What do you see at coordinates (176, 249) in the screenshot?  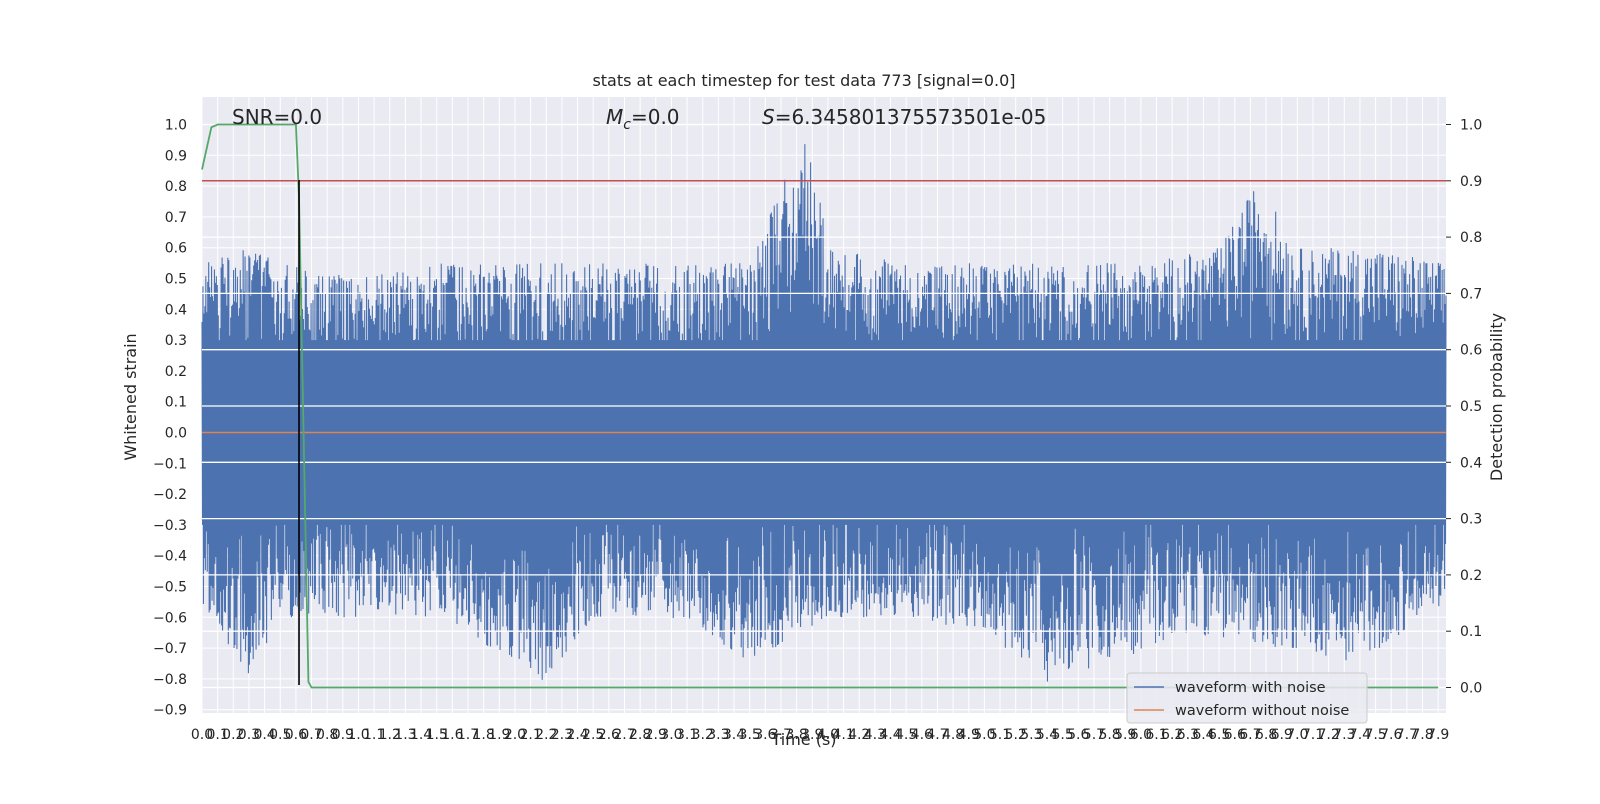 I see `y-tick-label: 0.6` at bounding box center [176, 249].